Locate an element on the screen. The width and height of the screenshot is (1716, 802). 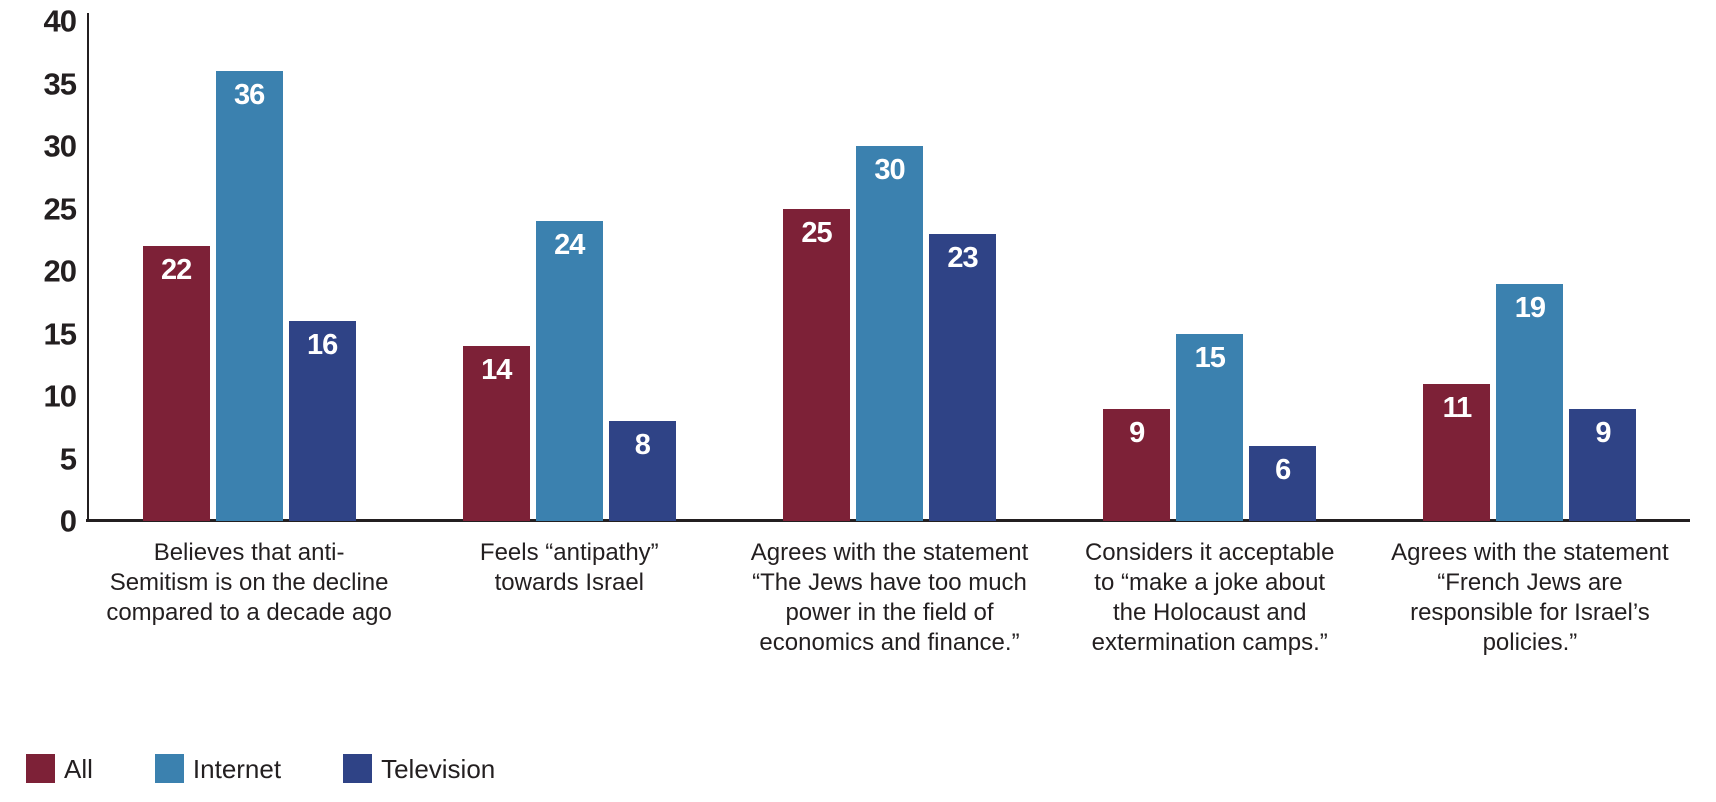
y-tick-label: 25 is located at coordinates (60, 208).